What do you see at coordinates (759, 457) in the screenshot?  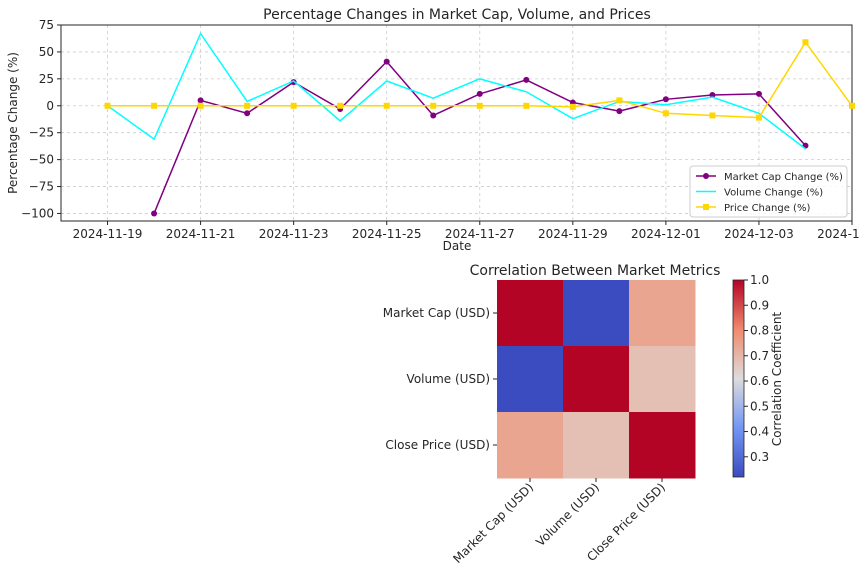 I see `colorbar-tick-label: 0.3` at bounding box center [759, 457].